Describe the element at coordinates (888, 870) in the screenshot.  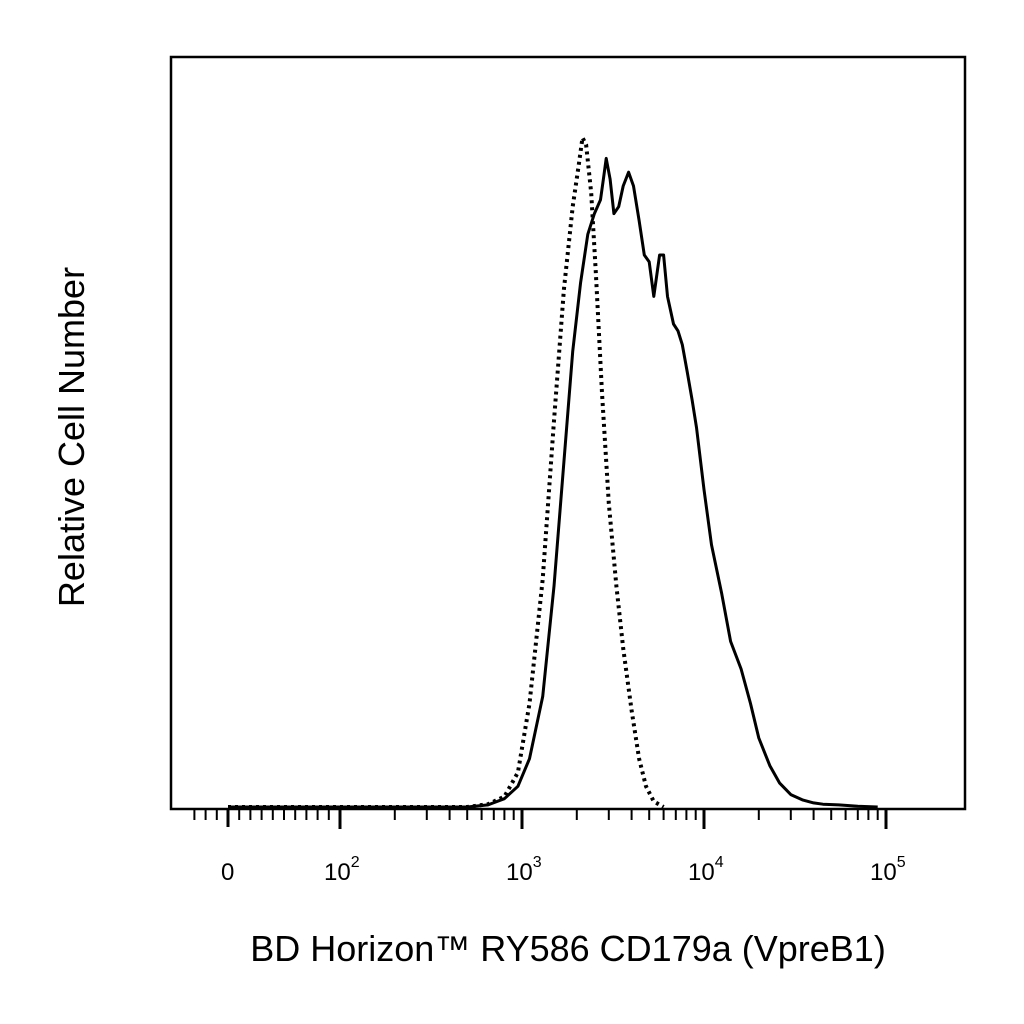
I see `x-tick-label: 10⁵` at that location.